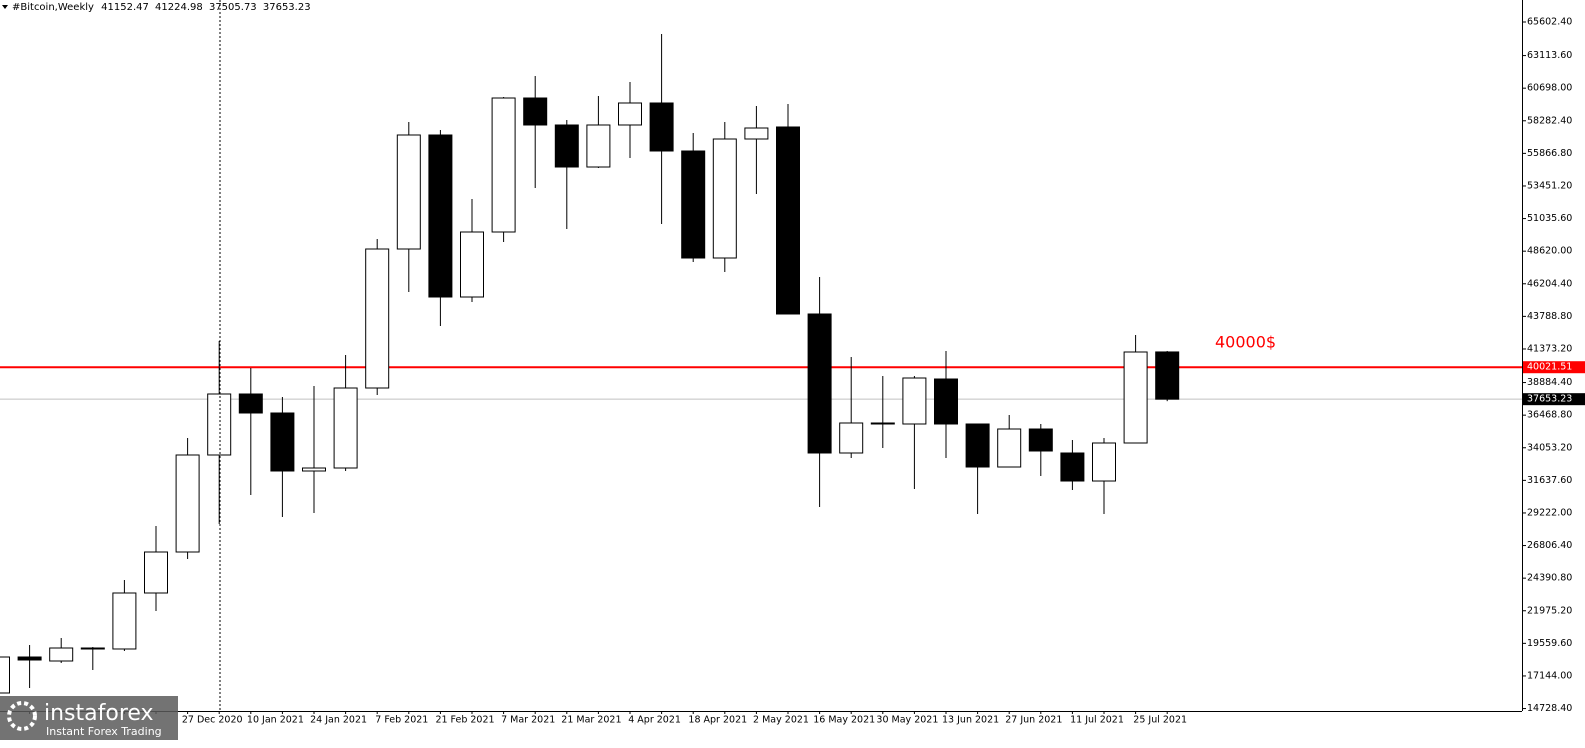  Describe the element at coordinates (1549, 545) in the screenshot. I see `y-tick-label: 26806.40` at that location.